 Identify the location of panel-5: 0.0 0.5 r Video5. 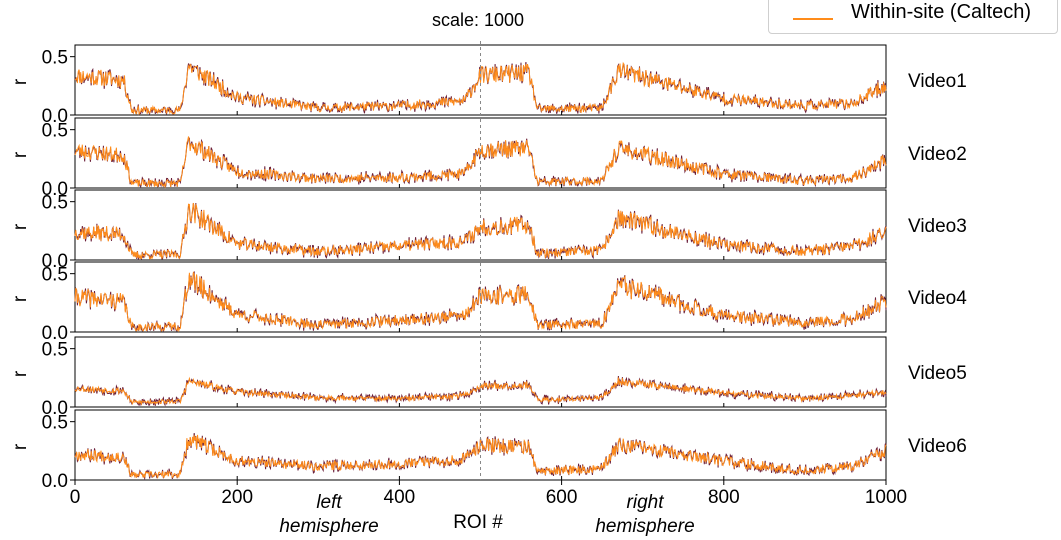
(488, 377).